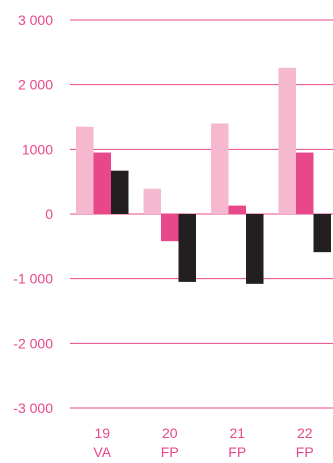 This screenshot has width=333, height=463. Describe the element at coordinates (33, 408) in the screenshot. I see `y-tick-label: -3 000` at that location.